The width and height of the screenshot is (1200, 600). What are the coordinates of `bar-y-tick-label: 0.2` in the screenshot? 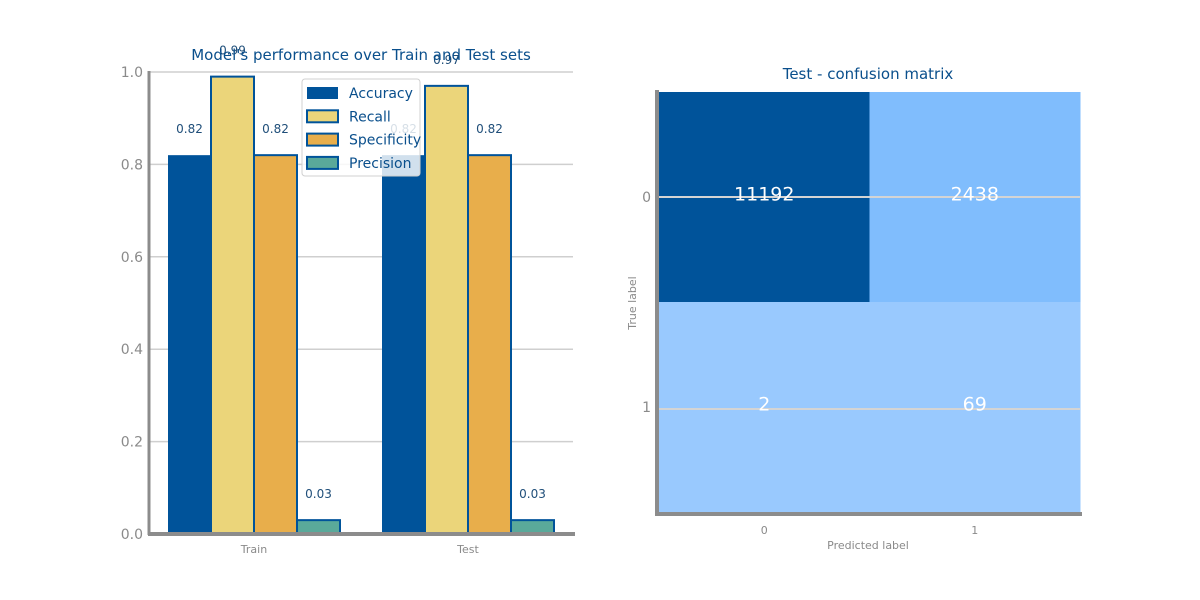 It's located at (132, 443).